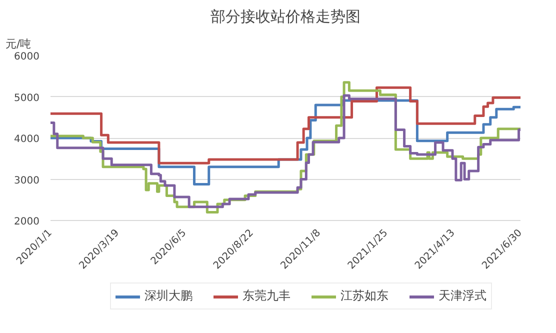 The width and height of the screenshot is (556, 333). Describe the element at coordinates (462, 296) in the screenshot. I see `legend-label: 天津浮式` at that location.